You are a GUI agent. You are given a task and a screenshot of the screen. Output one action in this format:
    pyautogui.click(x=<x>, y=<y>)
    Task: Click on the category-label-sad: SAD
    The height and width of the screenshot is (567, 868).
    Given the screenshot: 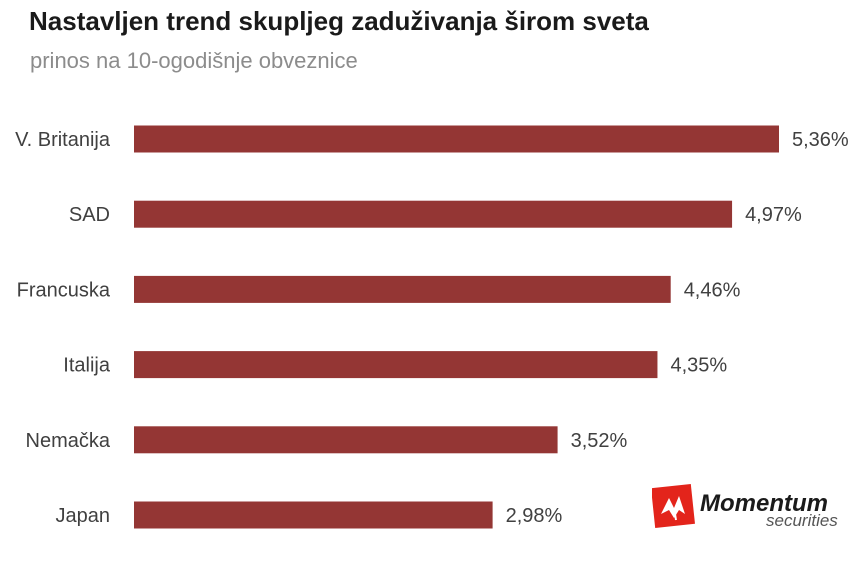 What is the action you would take?
    pyautogui.click(x=89, y=215)
    